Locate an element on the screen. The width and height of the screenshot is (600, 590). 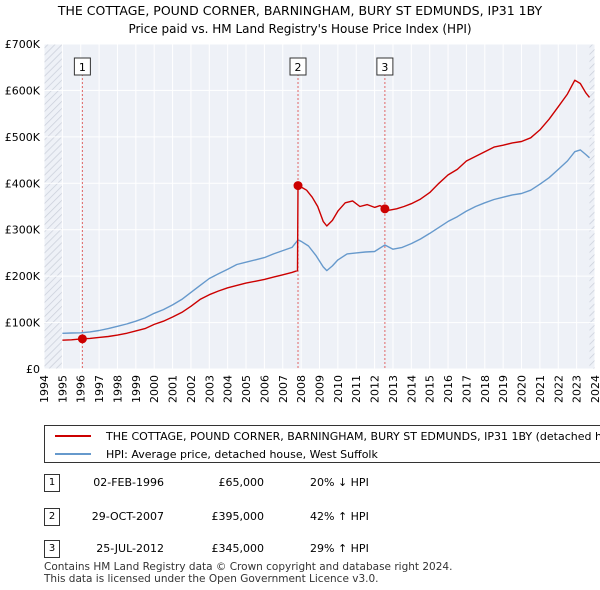
x-tick-label: 2013 is located at coordinates (393, 389).